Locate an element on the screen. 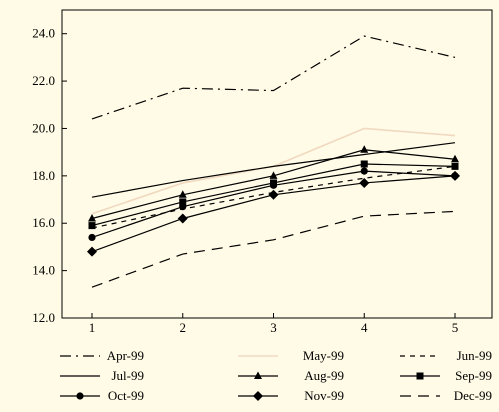 This screenshot has width=499, height=412. legend-item-oct-99: Oct-99 is located at coordinates (102, 395).